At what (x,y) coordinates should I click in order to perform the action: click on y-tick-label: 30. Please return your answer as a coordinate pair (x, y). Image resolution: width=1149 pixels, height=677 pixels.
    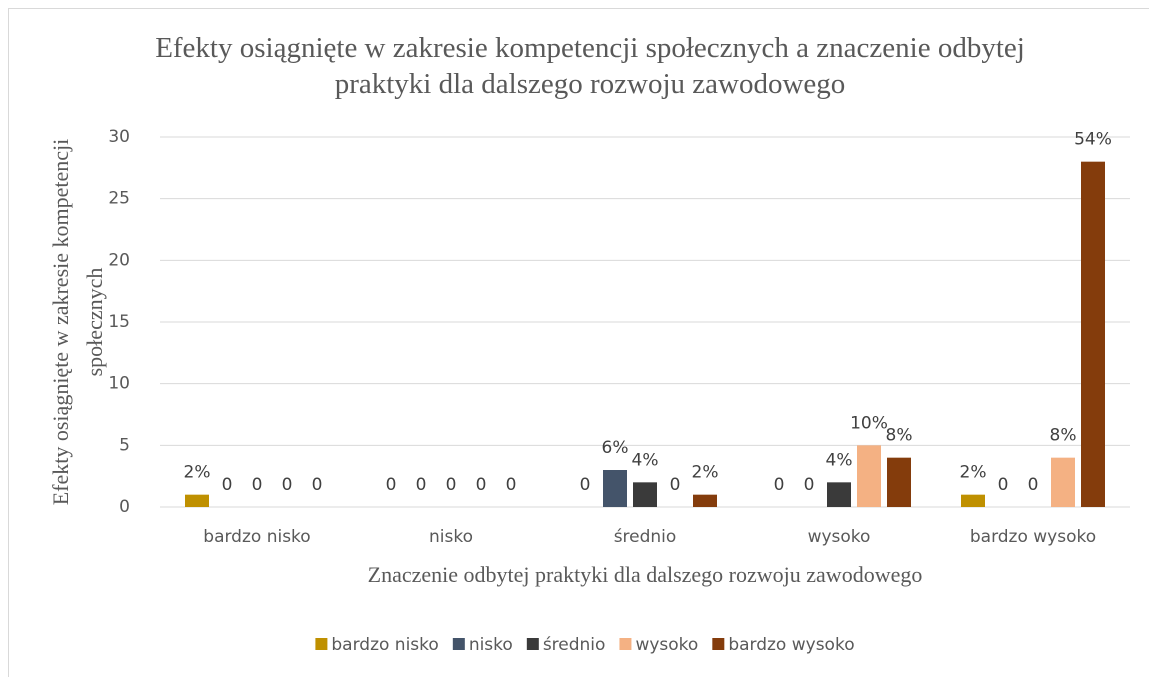
    Looking at the image, I should click on (119, 137).